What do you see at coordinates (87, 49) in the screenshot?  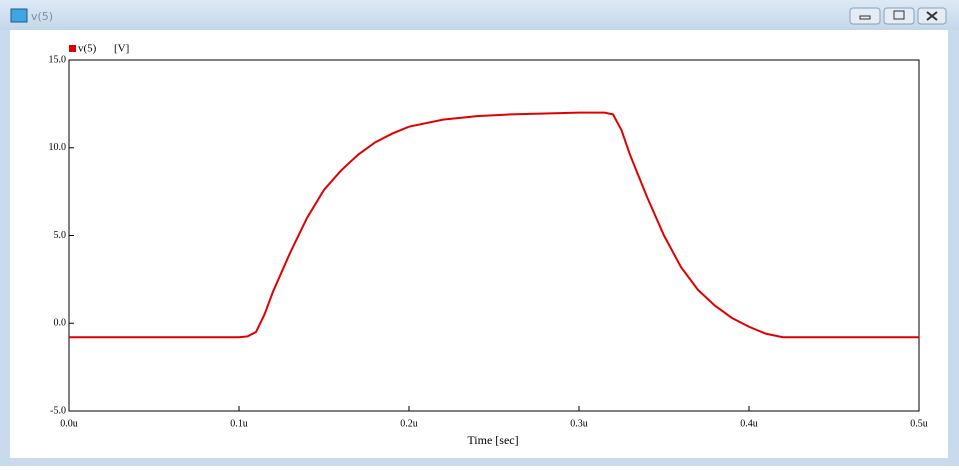 I see `legend-label: v(5)` at bounding box center [87, 49].